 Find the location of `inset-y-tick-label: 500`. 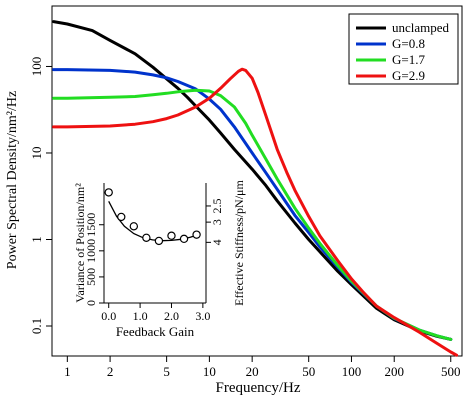

inset-y-tick-label: 500 is located at coordinates (91, 277).